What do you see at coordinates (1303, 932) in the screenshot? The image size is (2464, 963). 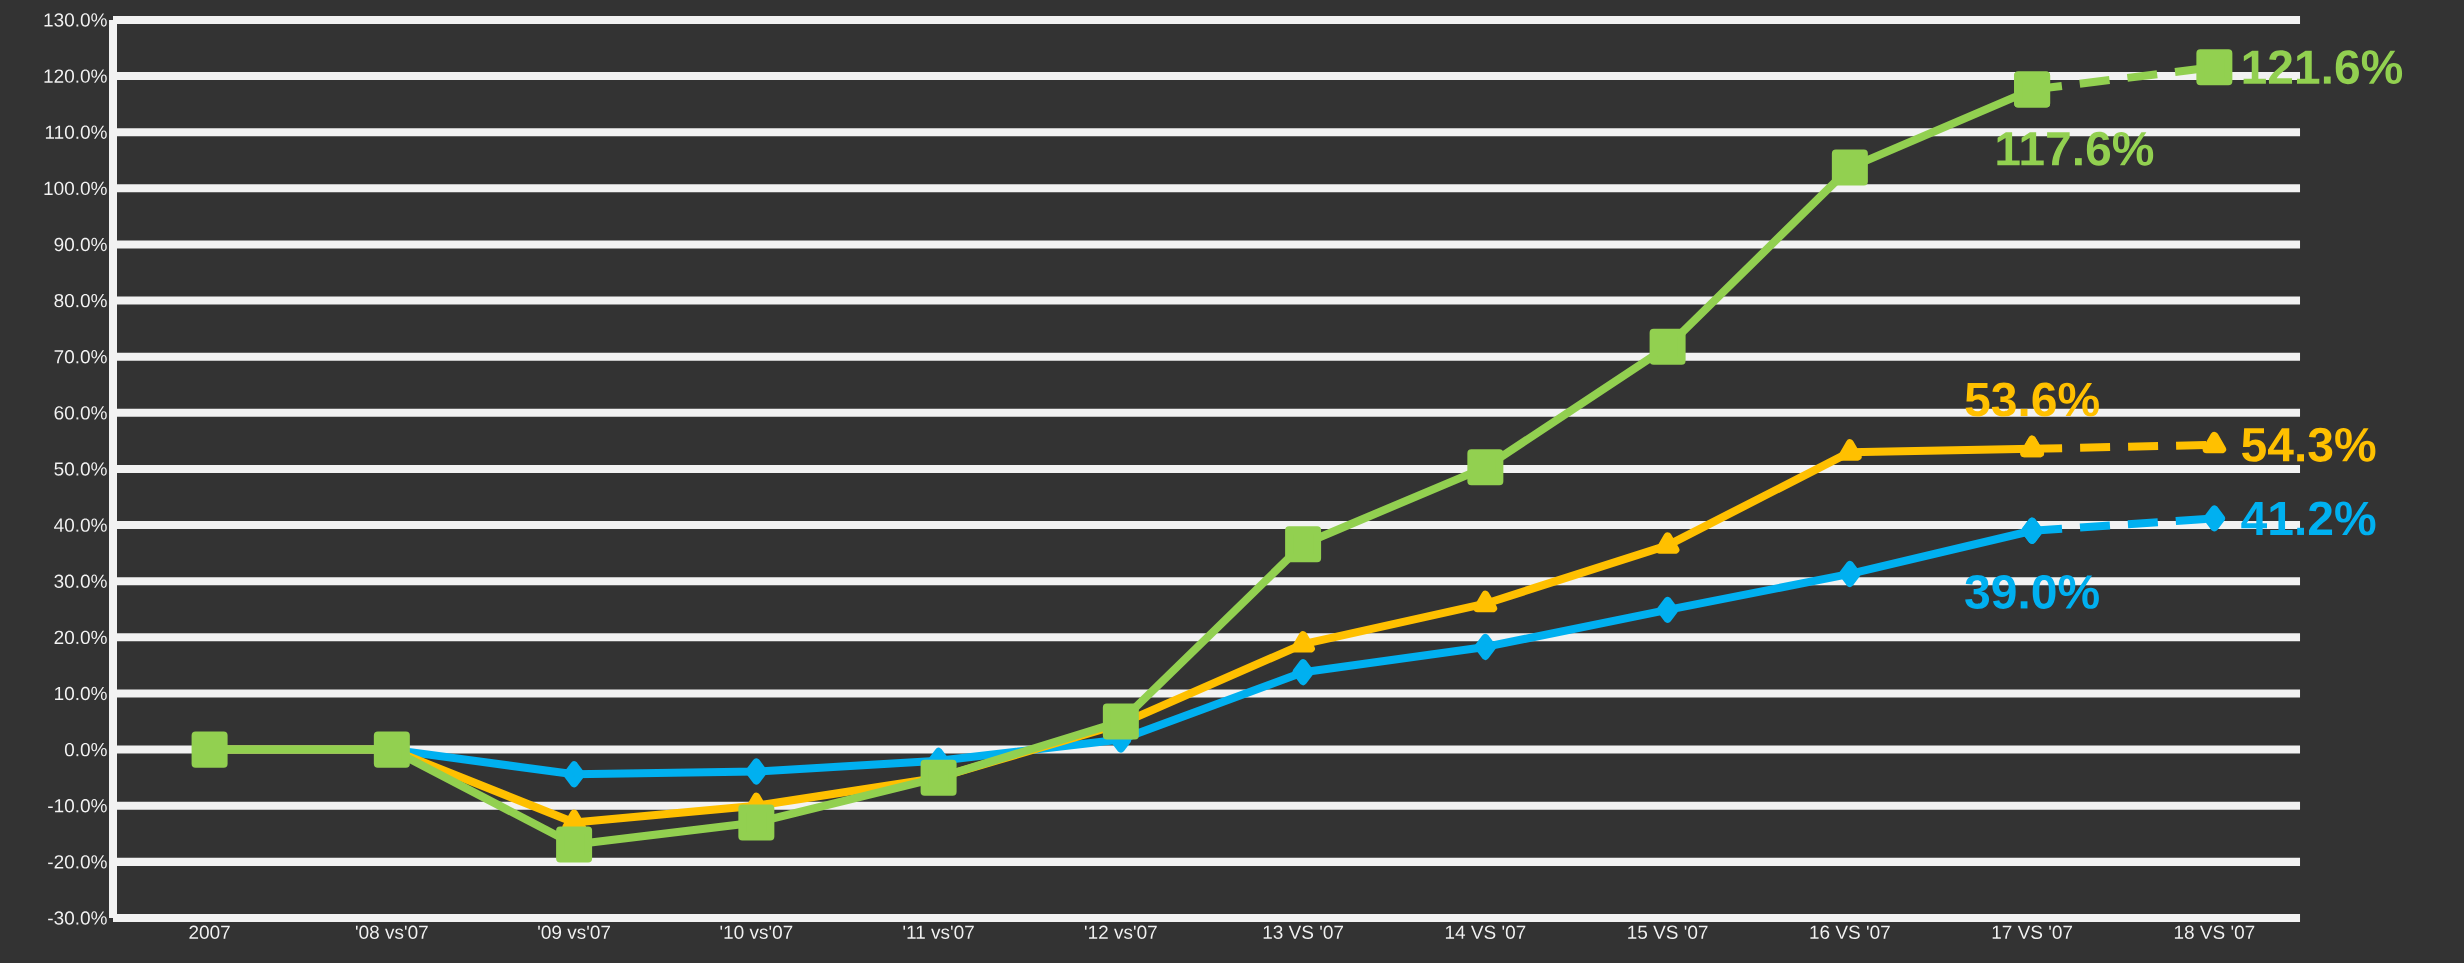 I see `x-tick-label: 13 VS '07` at bounding box center [1303, 932].